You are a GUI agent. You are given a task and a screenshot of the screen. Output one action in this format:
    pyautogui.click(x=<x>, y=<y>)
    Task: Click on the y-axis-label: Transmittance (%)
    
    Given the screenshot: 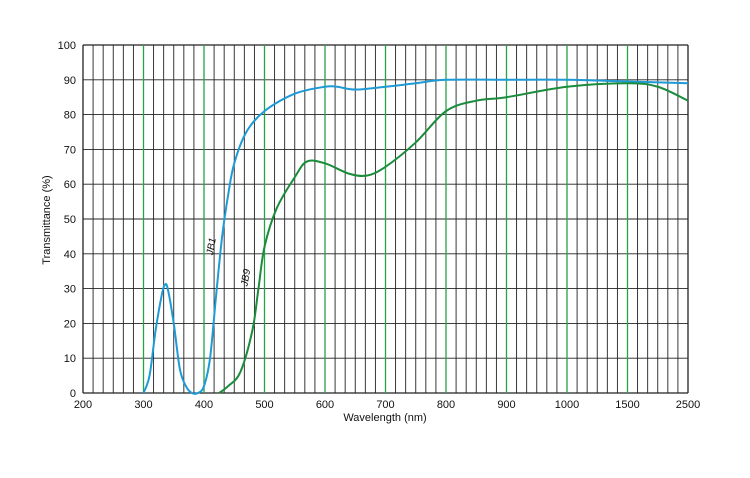 What is the action you would take?
    pyautogui.click(x=47, y=219)
    